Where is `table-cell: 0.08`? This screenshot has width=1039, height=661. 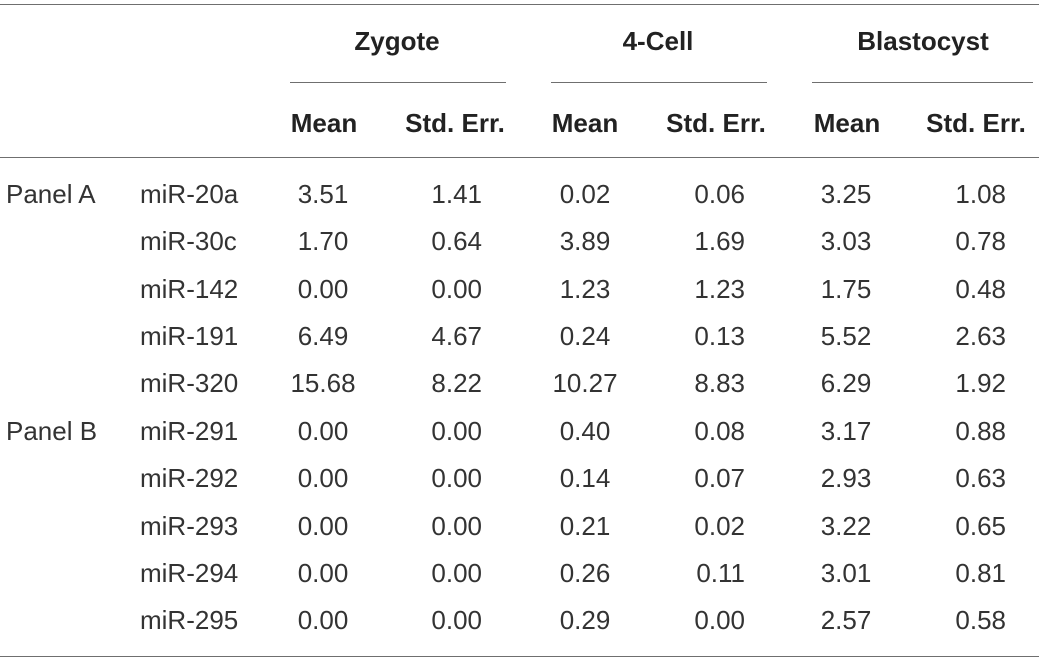
table-cell: 0.08 is located at coordinates (719, 431).